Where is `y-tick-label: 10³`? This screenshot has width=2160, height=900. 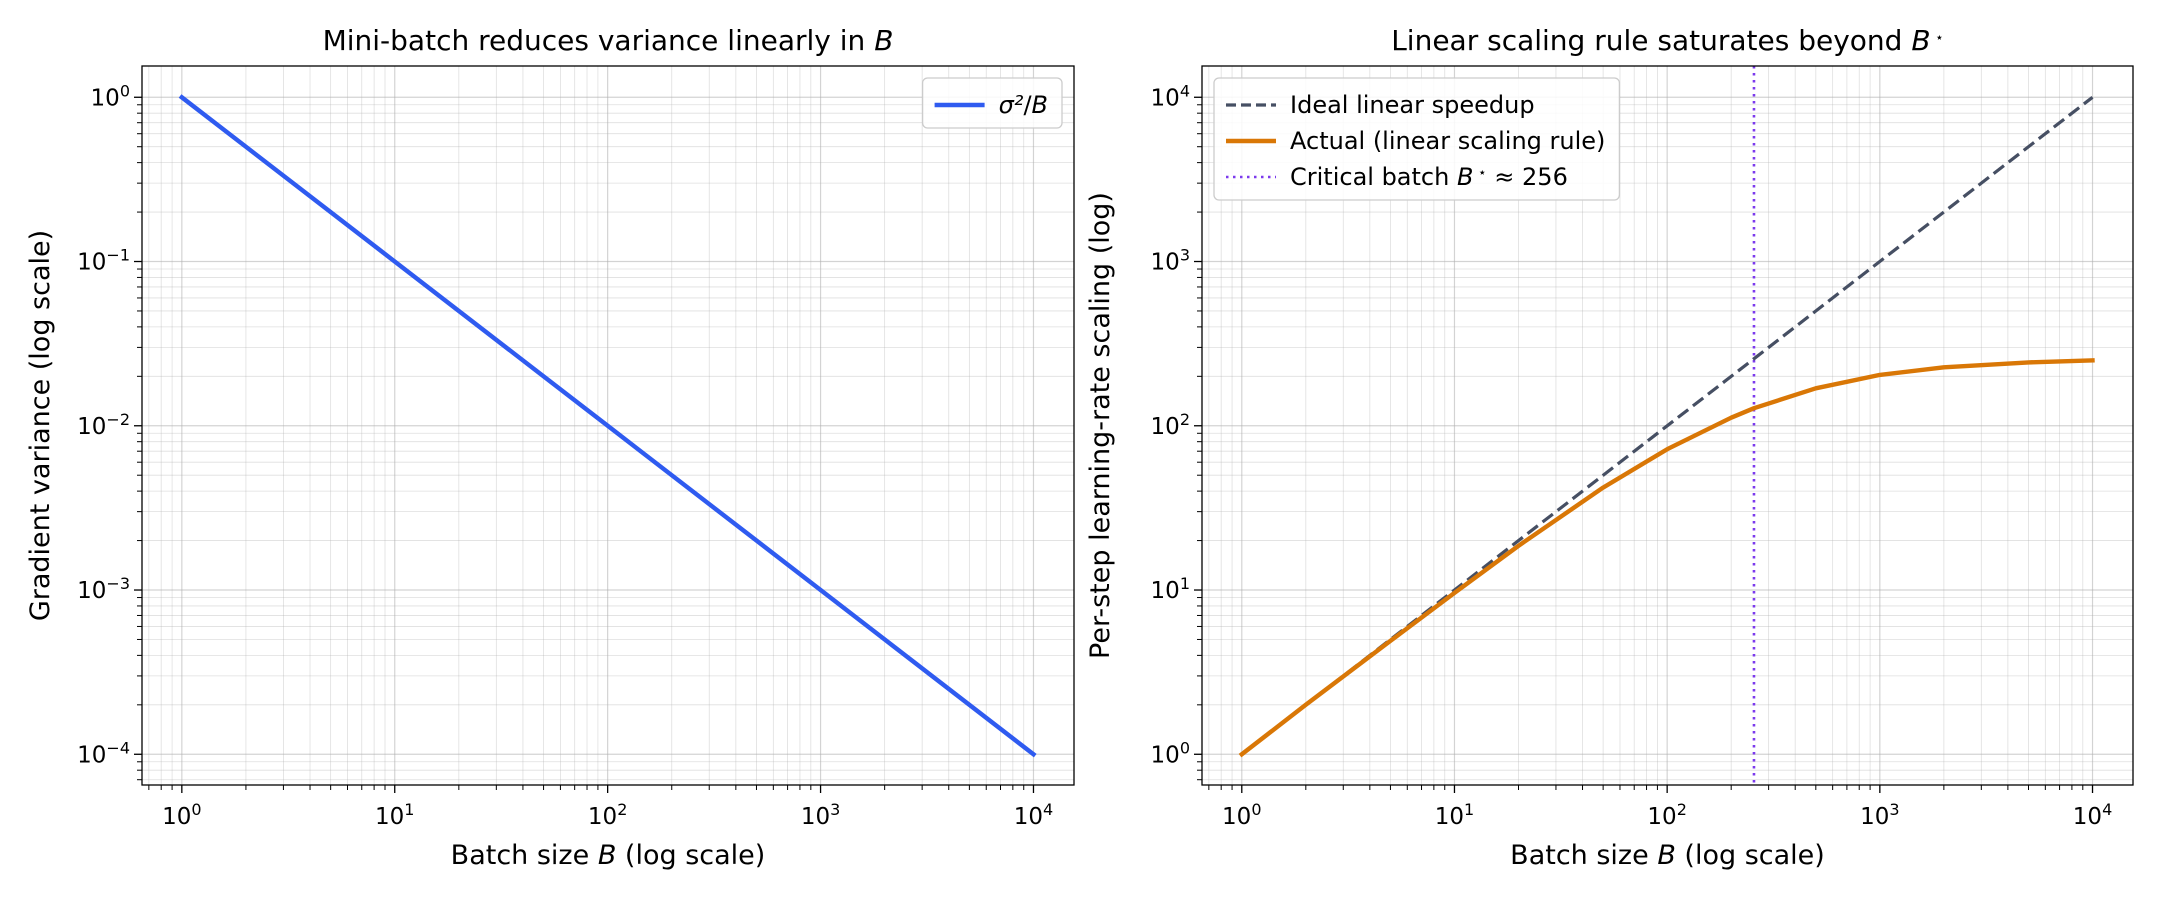
y-tick-label: 10³ is located at coordinates (1170, 261).